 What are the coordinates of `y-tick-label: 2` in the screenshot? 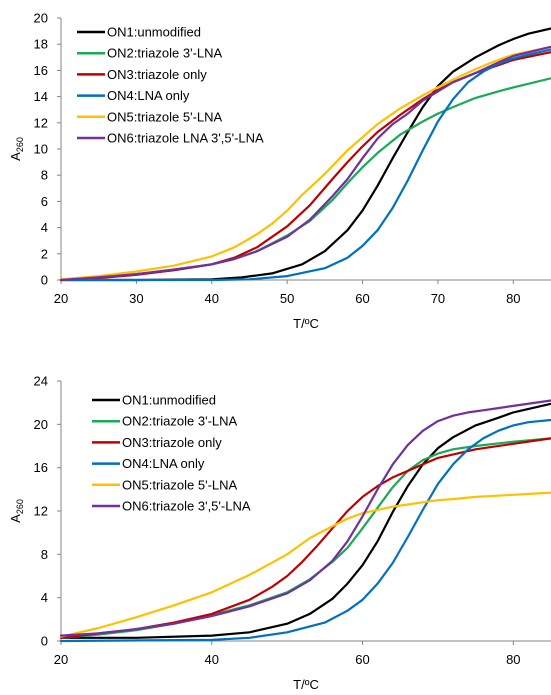 It's located at (44, 253).